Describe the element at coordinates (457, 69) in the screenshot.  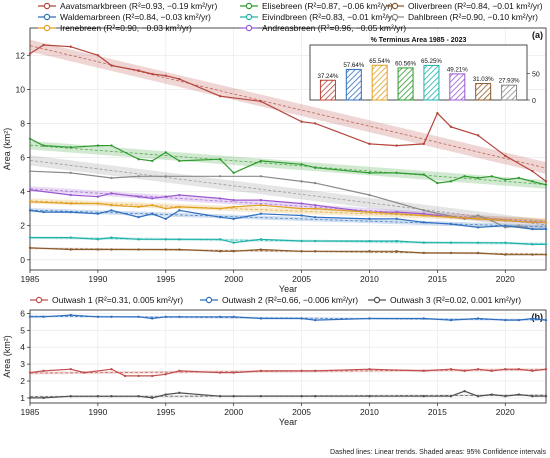
I see `inset-bar-label-andreasbreen: 49.21%` at that location.